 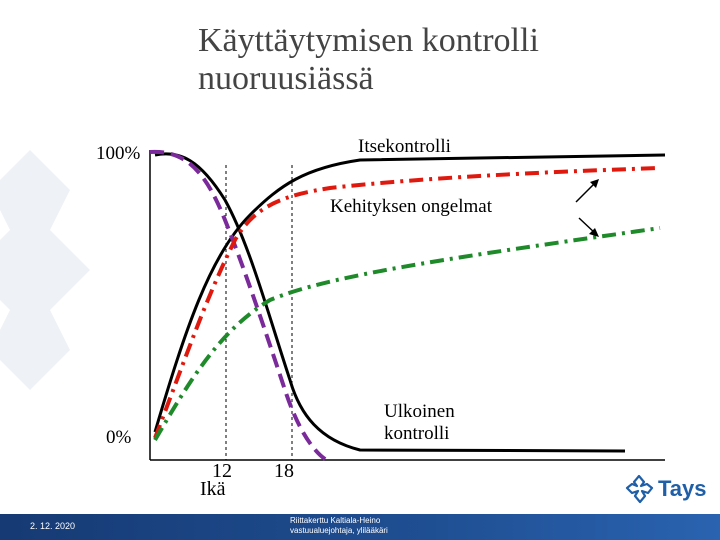 I want to click on footer-credit-line2: vastuualuejohtaja, ylilääkäri, so click(x=339, y=530).